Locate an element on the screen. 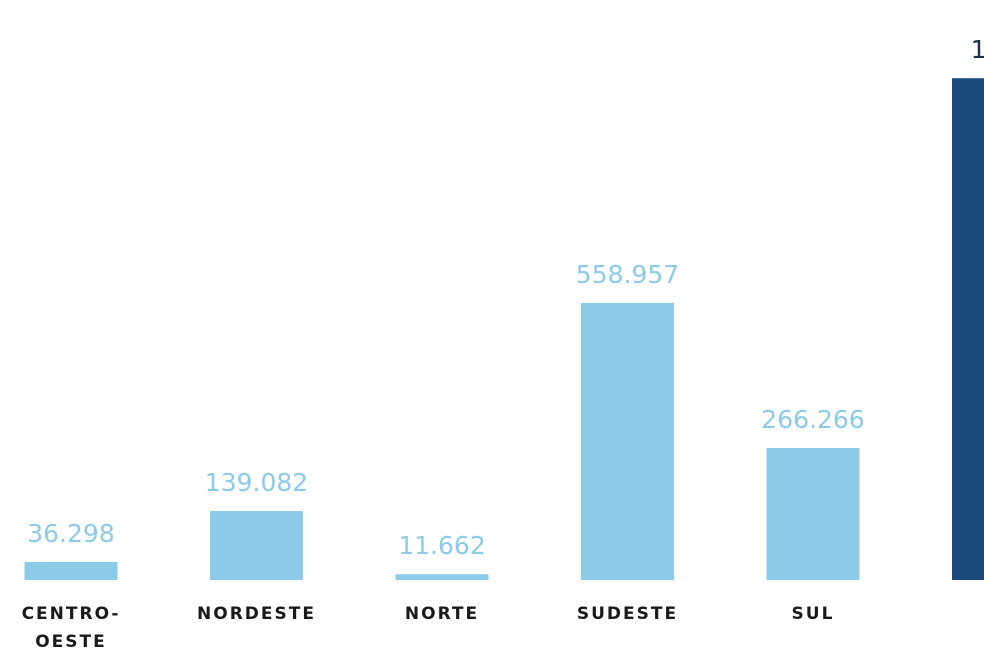  category-label: NORDESTE is located at coordinates (256, 614).